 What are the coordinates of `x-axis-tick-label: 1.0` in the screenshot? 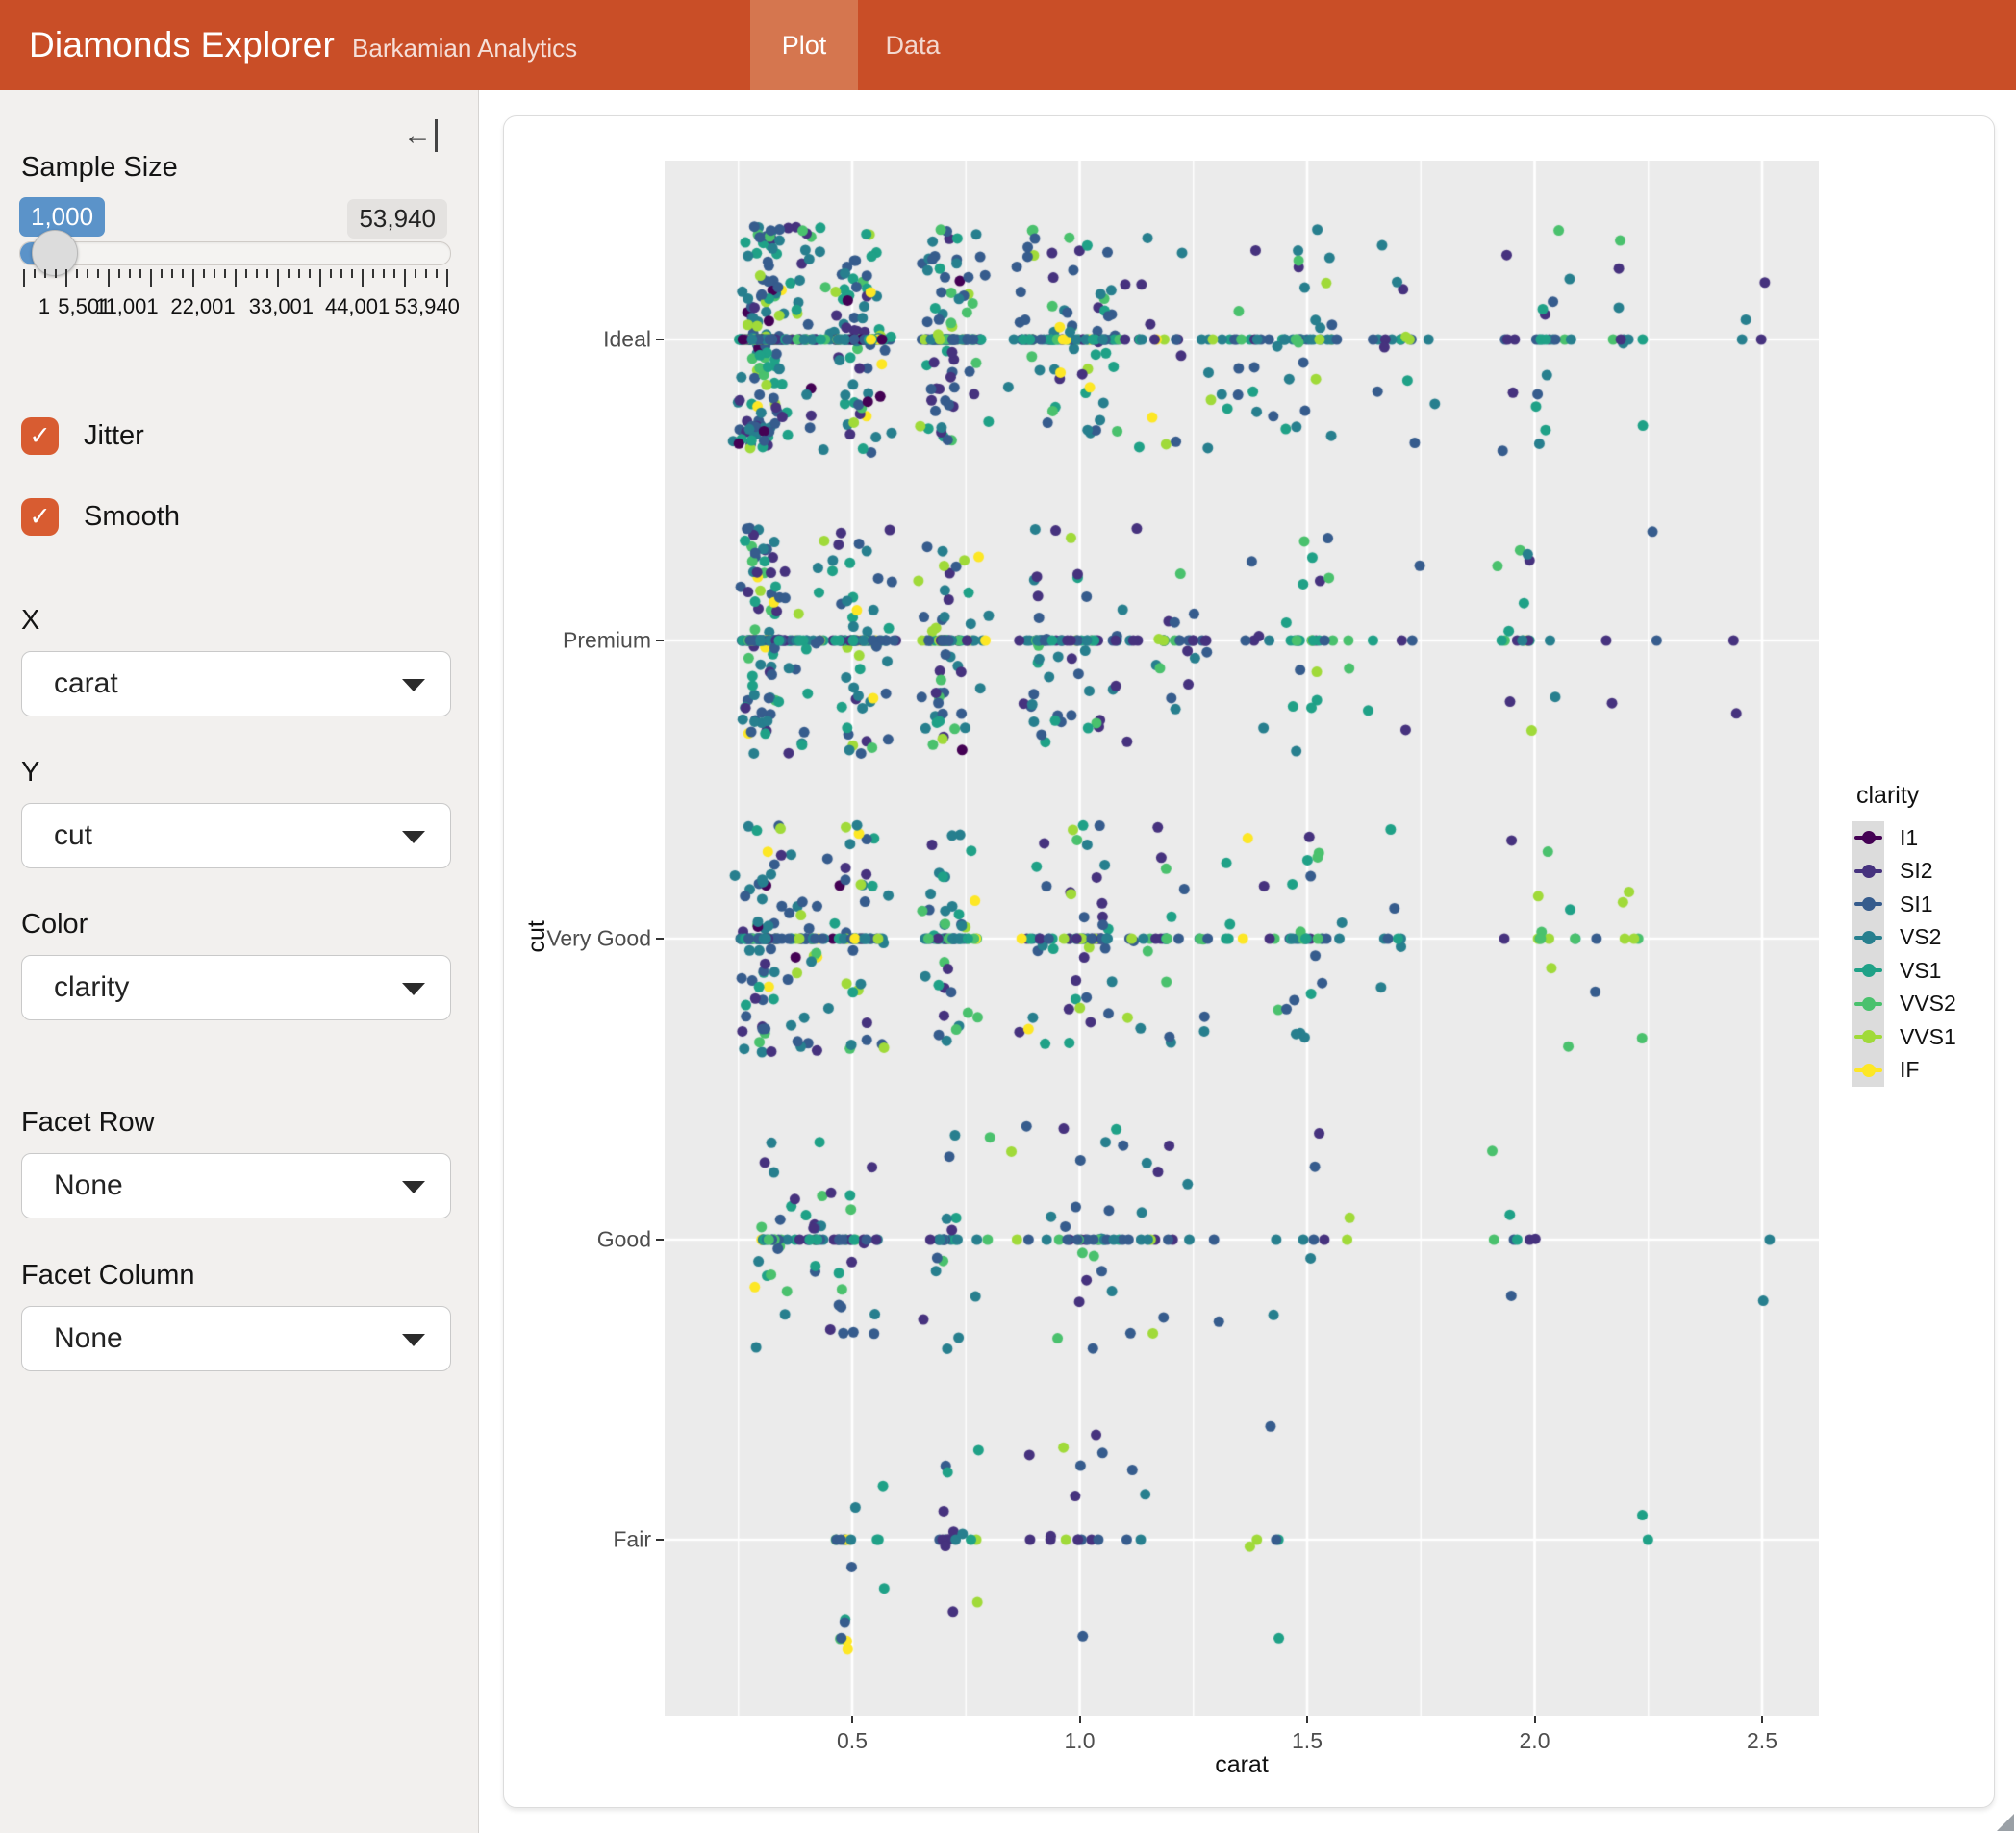 It's located at (1080, 1740).